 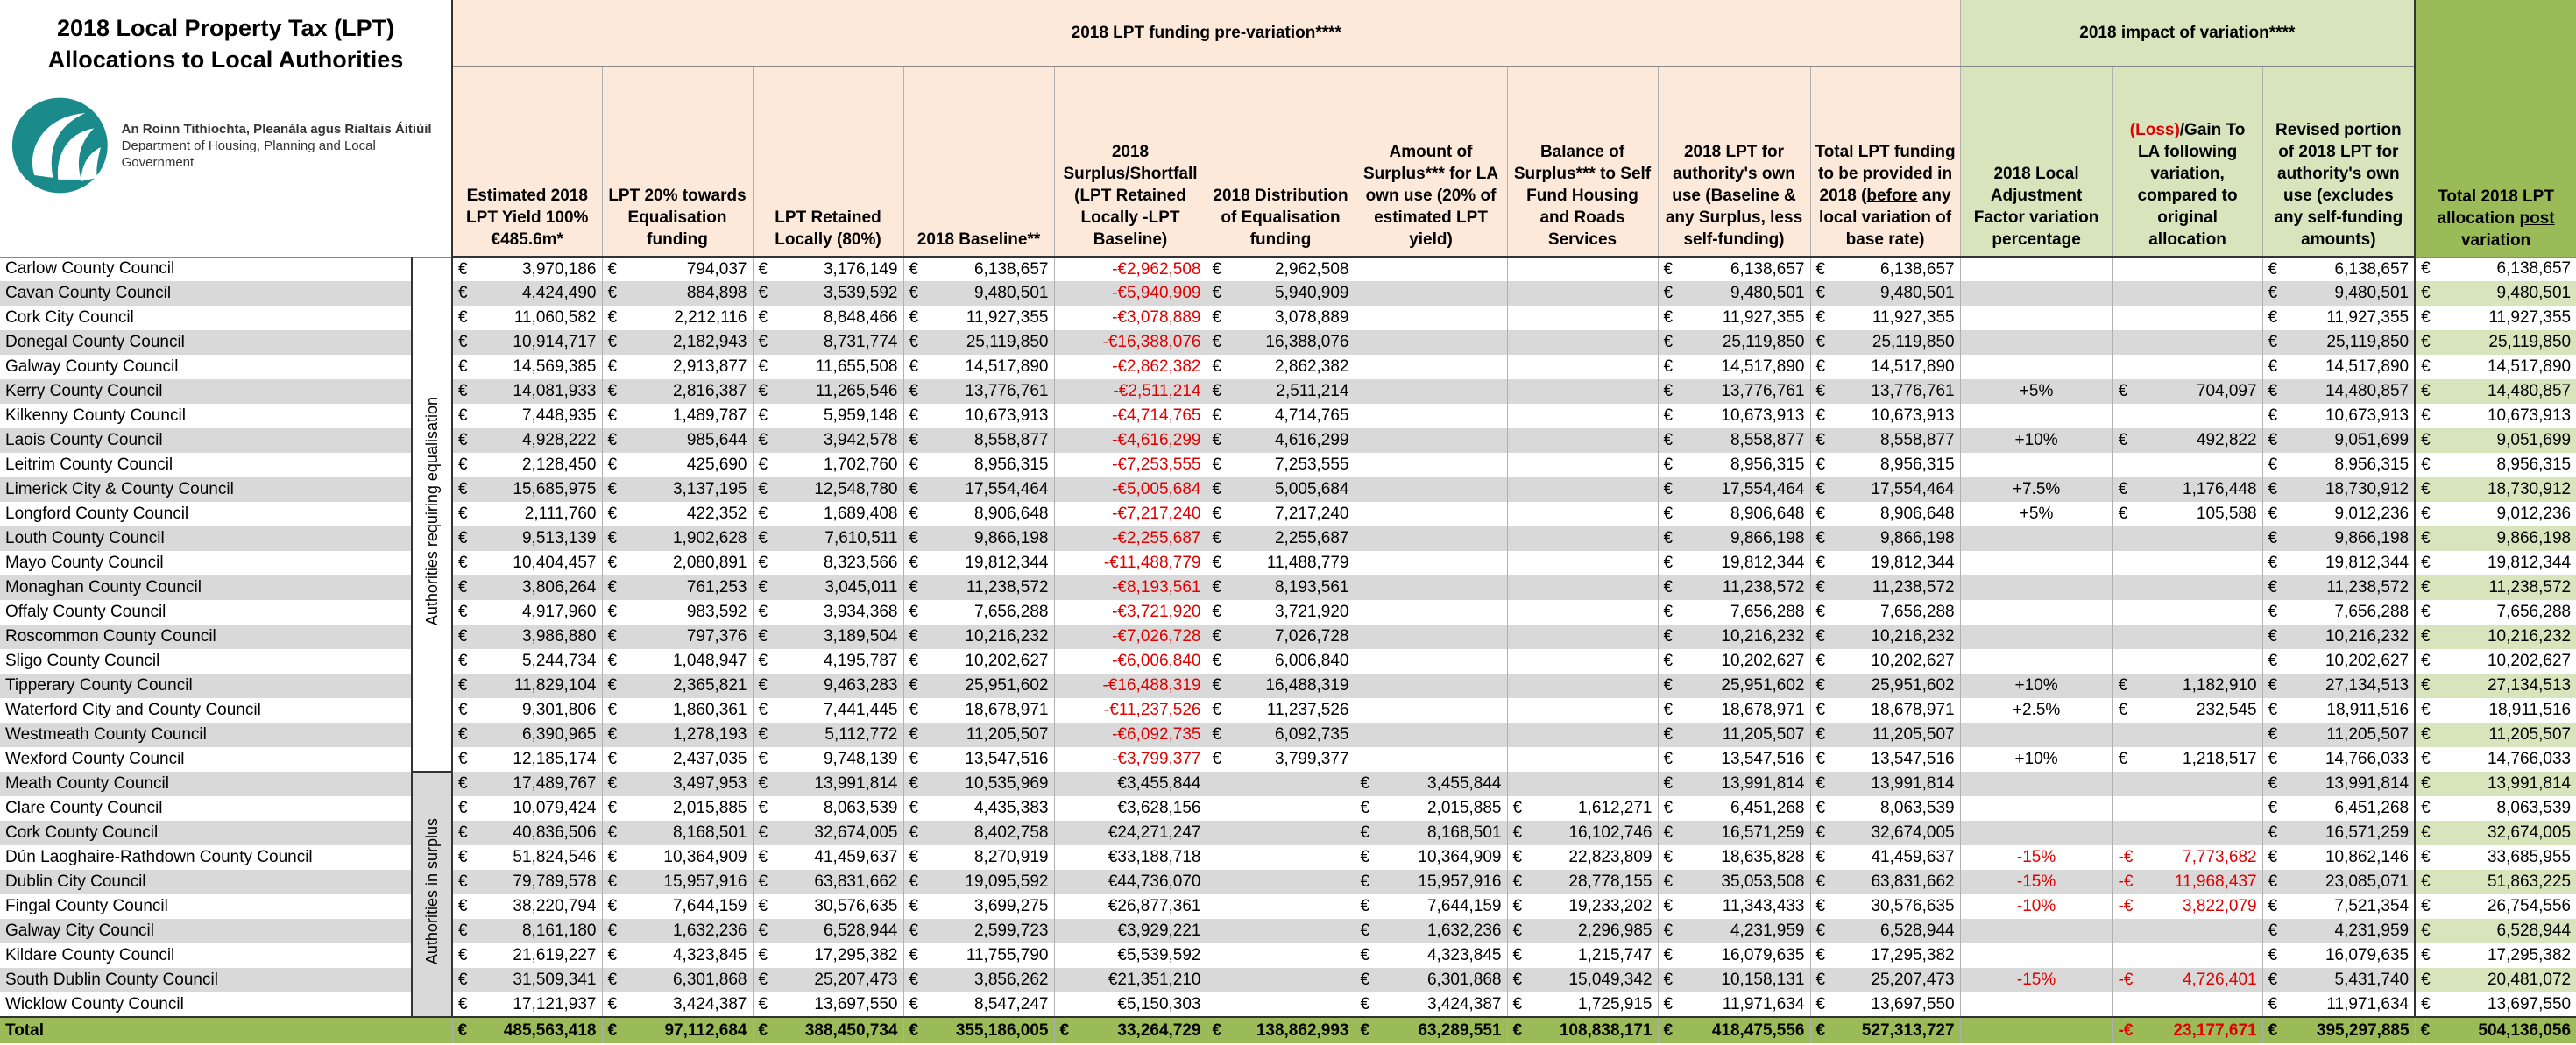 What do you see at coordinates (1280, 759) in the screenshot?
I see `cell: €3,799,377` at bounding box center [1280, 759].